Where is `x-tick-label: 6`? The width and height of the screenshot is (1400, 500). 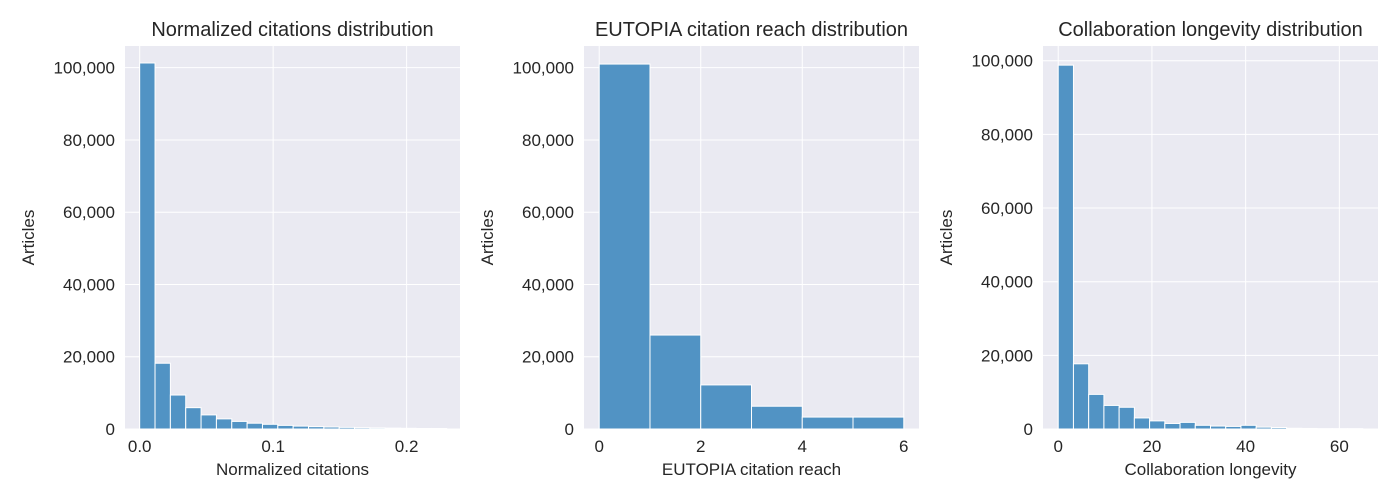 x-tick-label: 6 is located at coordinates (903, 446).